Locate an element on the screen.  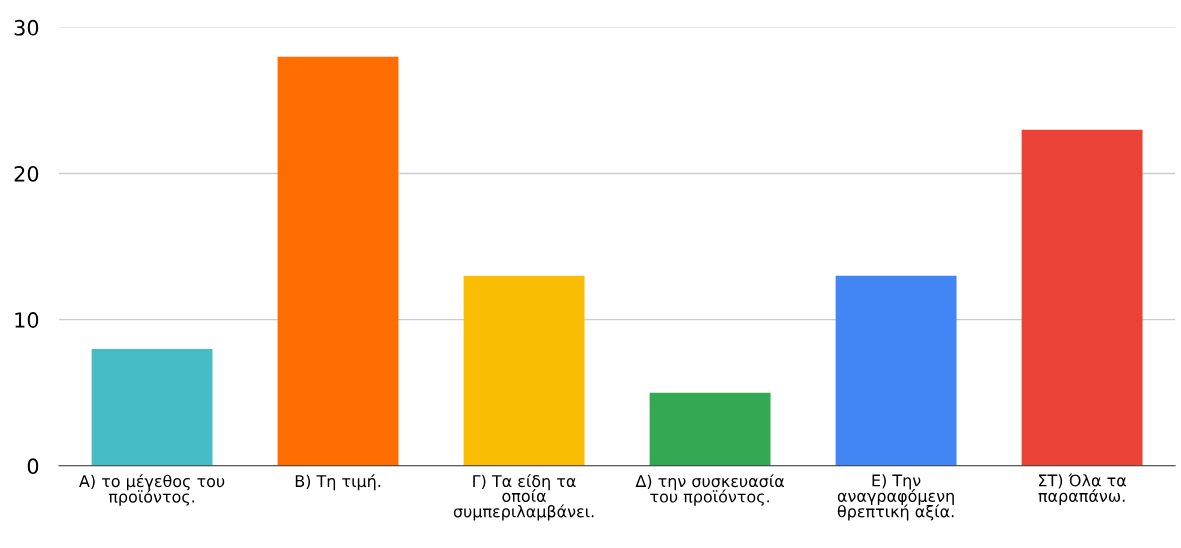
x-tick-label: Β) Τη τιμή. is located at coordinates (338, 482).